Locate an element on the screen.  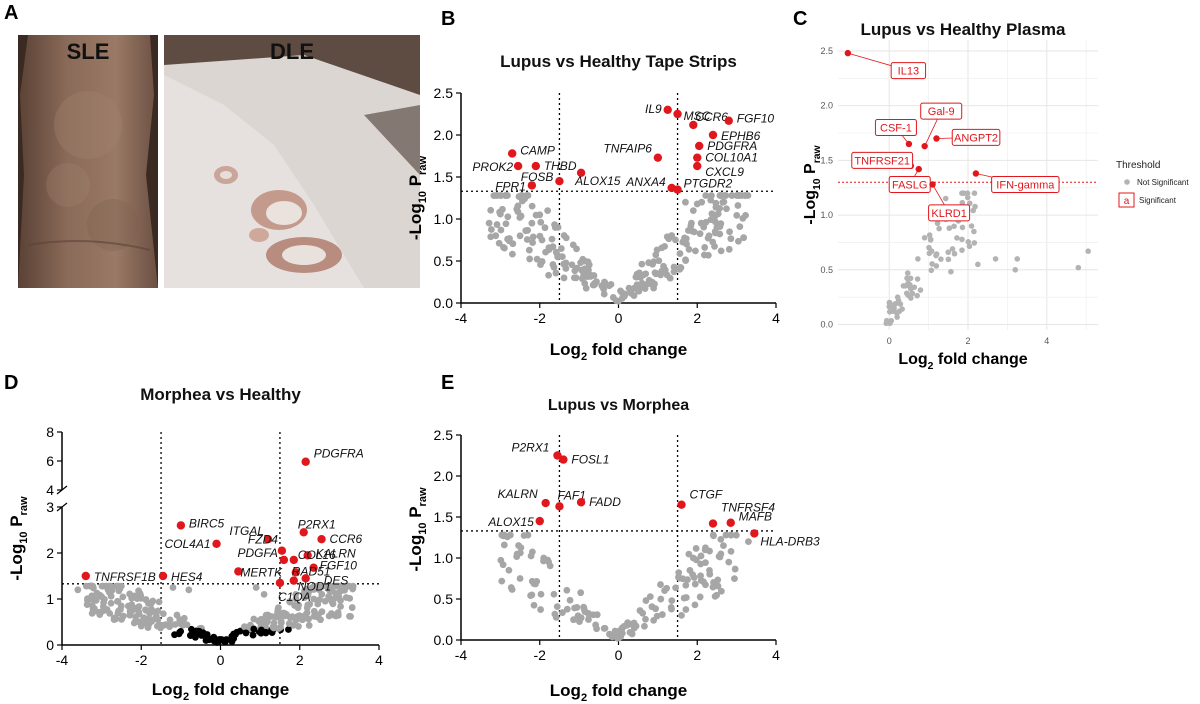
gene-label: ANGPT2 is located at coordinates (976, 138).